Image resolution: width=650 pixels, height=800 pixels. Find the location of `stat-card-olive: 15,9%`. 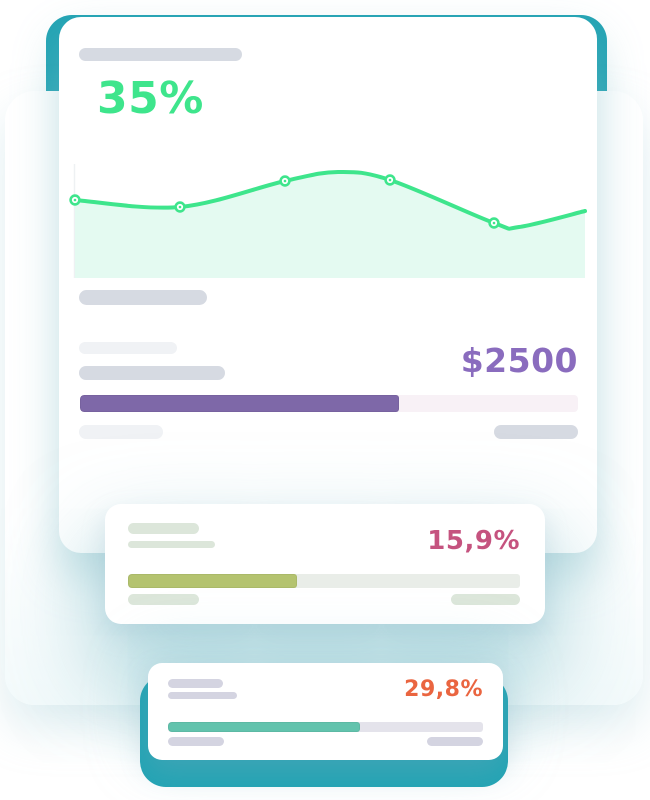

stat-card-olive: 15,9% is located at coordinates (325, 564).